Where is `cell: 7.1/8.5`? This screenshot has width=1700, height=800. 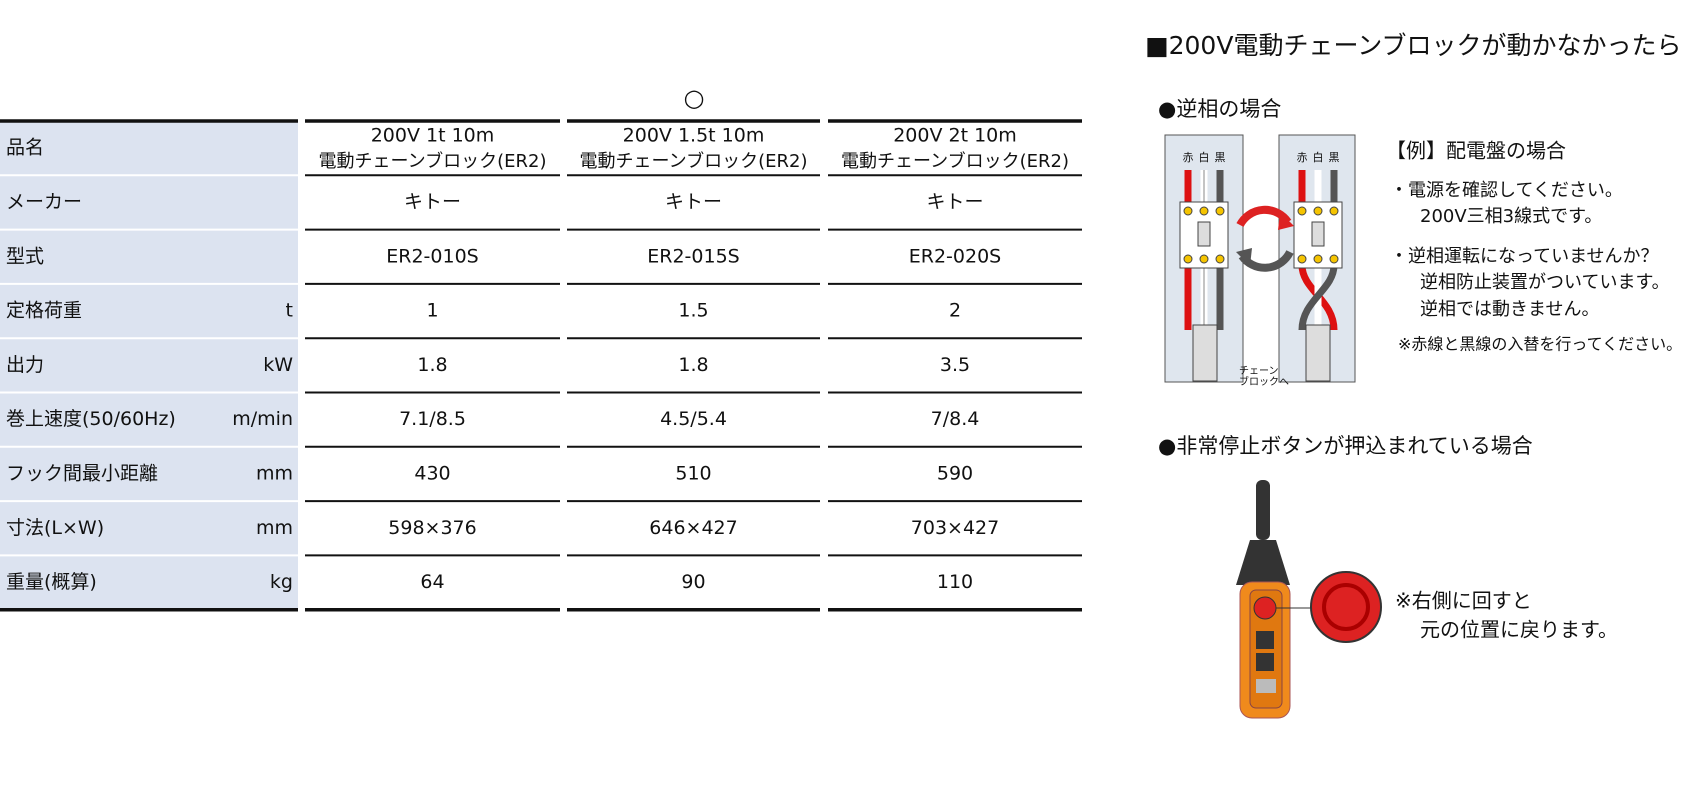 cell: 7.1/8.5 is located at coordinates (432, 419).